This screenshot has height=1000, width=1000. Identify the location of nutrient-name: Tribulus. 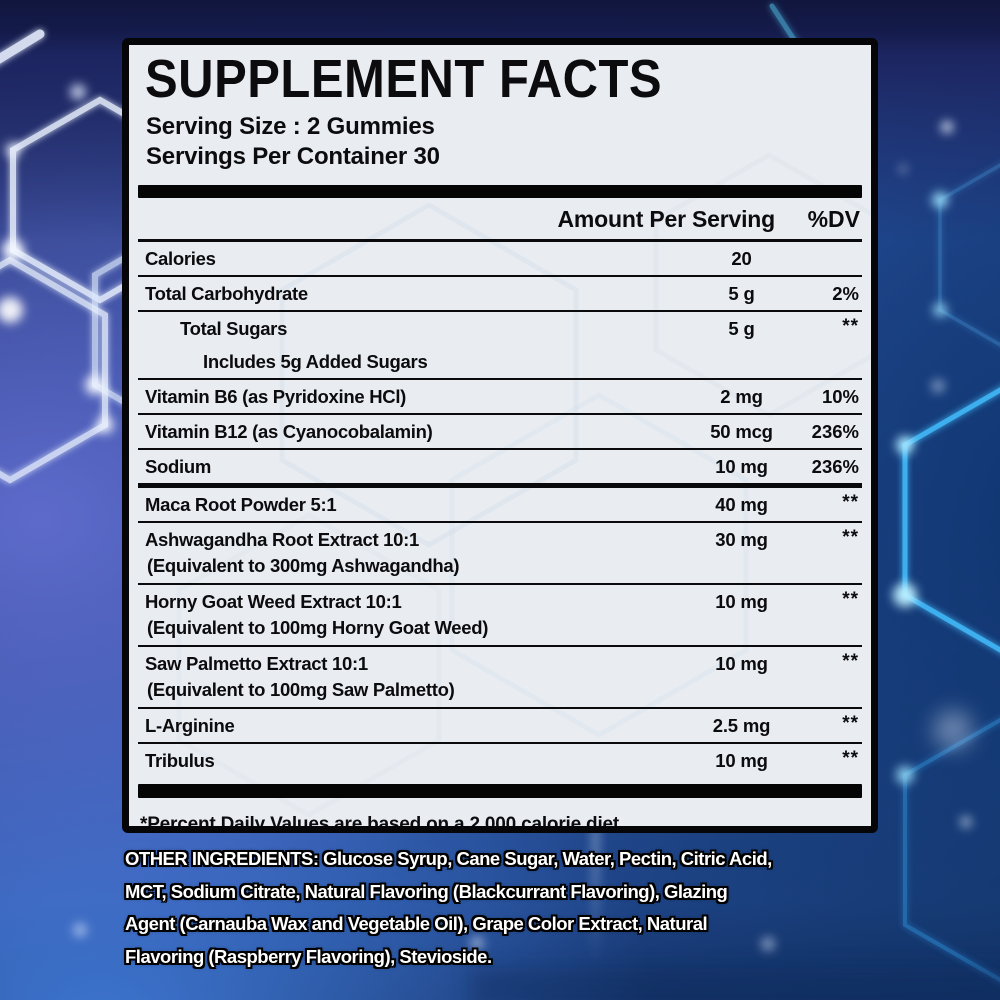
(180, 760).